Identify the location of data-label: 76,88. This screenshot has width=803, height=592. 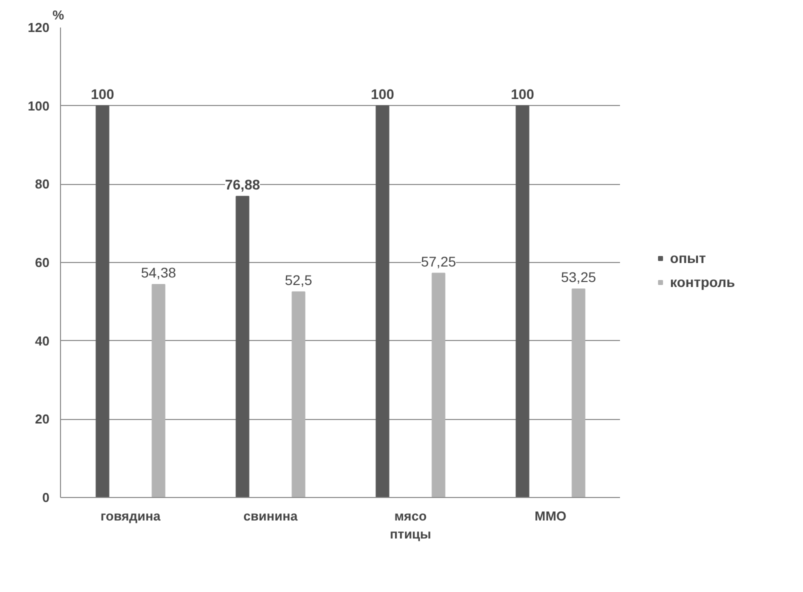
(242, 184).